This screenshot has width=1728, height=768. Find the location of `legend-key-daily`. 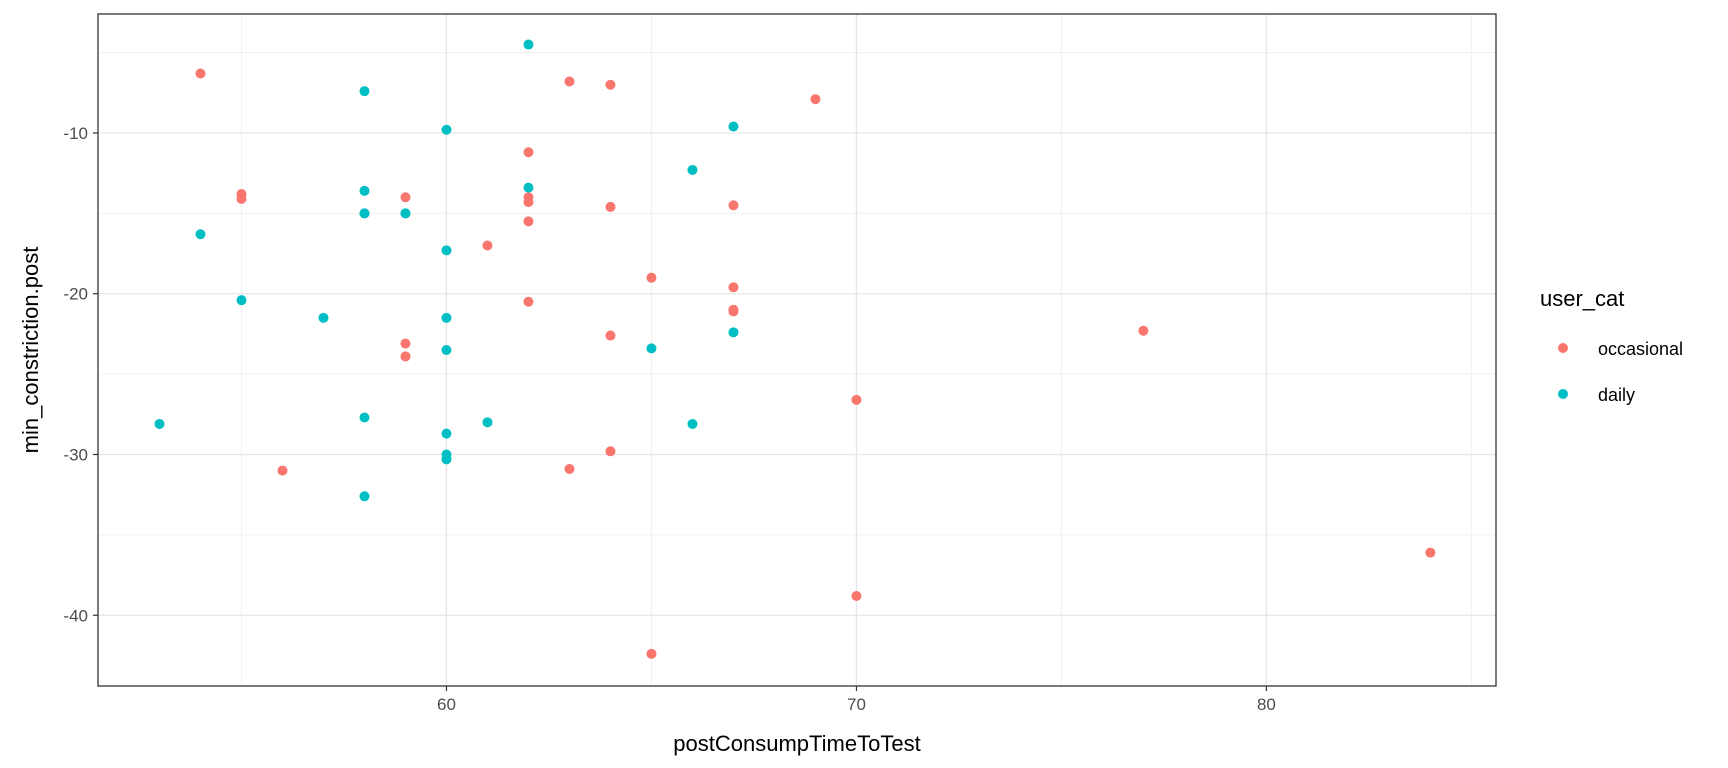

legend-key-daily is located at coordinates (1563, 394).